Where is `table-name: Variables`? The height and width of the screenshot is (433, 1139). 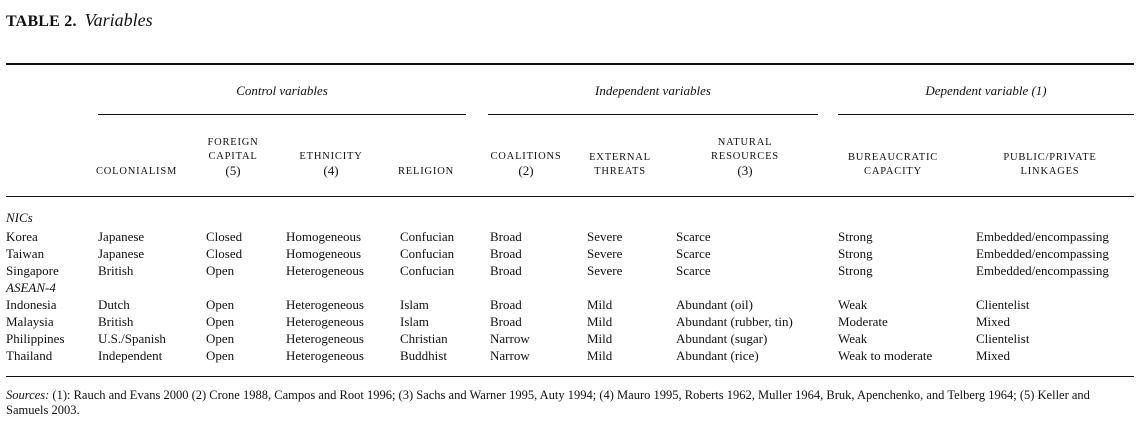 table-name: Variables is located at coordinates (118, 20).